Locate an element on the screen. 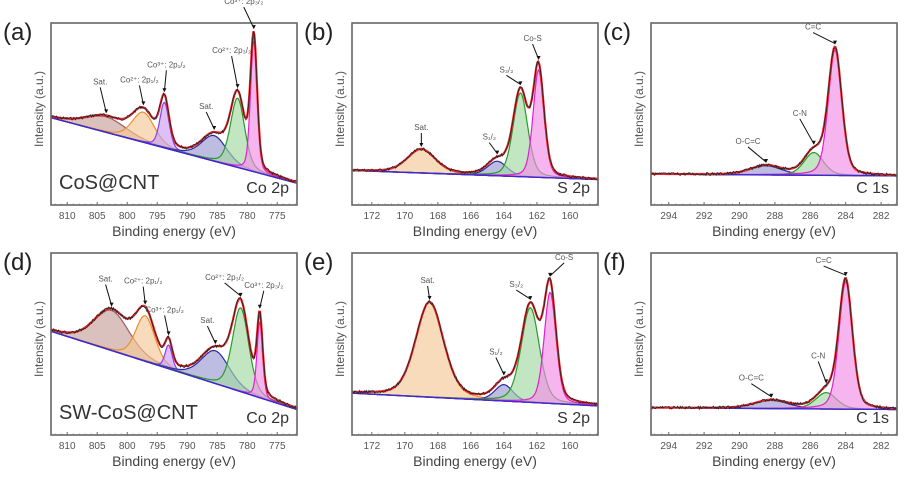  x-tick-label: 168 is located at coordinates (438, 216).